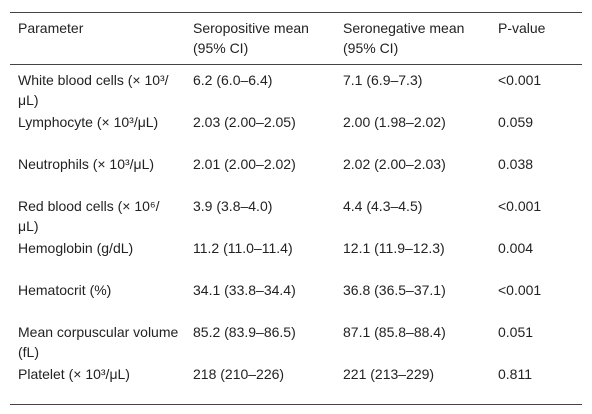 The height and width of the screenshot is (414, 592). What do you see at coordinates (76, 248) in the screenshot?
I see `table-cell: Hemoglobin (g/dL)` at bounding box center [76, 248].